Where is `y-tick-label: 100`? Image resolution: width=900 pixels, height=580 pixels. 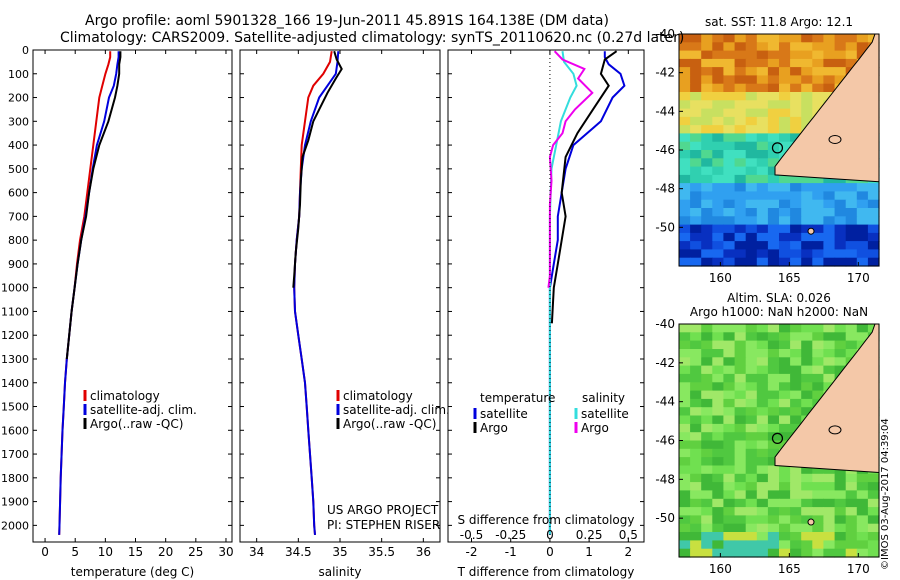 y-tick-label: 100 is located at coordinates (18, 74).